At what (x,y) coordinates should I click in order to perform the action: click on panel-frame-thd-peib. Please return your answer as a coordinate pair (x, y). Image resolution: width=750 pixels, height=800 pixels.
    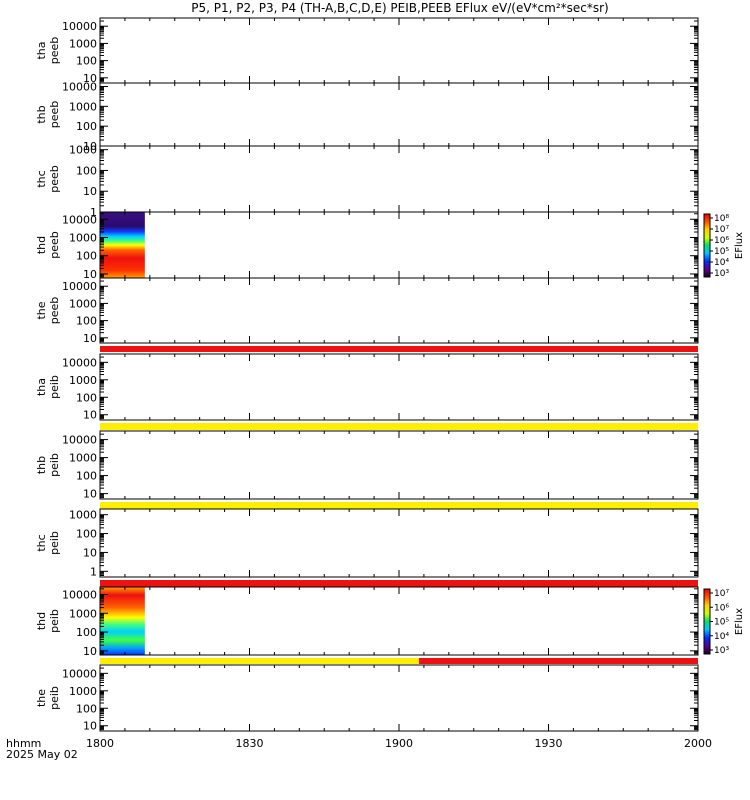
    Looking at the image, I should click on (399, 621).